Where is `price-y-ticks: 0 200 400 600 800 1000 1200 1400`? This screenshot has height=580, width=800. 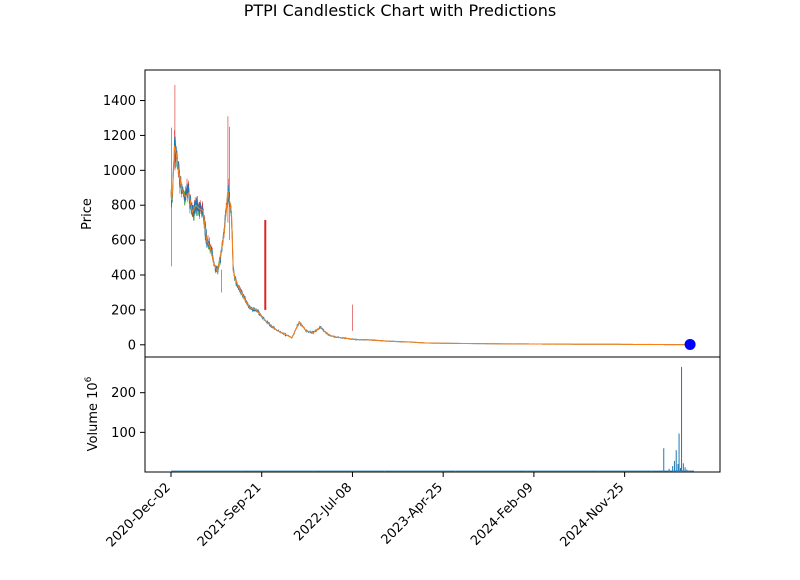 price-y-ticks: 0 200 400 600 800 1000 1200 1400 is located at coordinates (124, 223).